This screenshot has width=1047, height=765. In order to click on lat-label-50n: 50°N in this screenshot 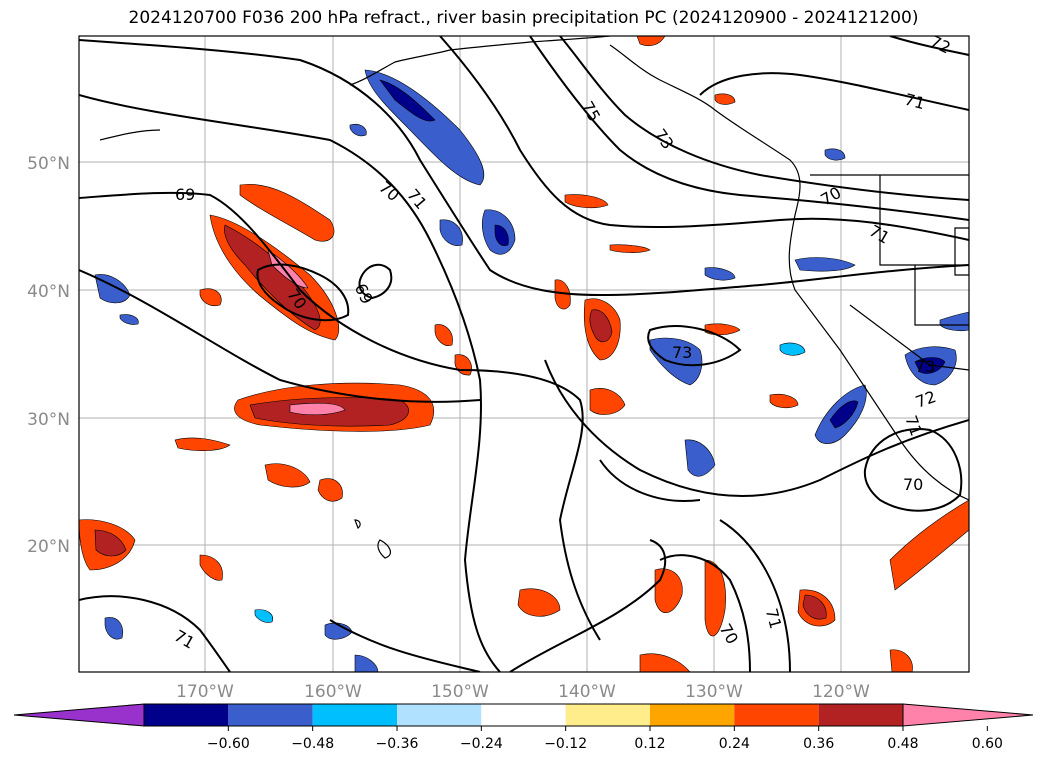, I will do `click(48, 164)`.